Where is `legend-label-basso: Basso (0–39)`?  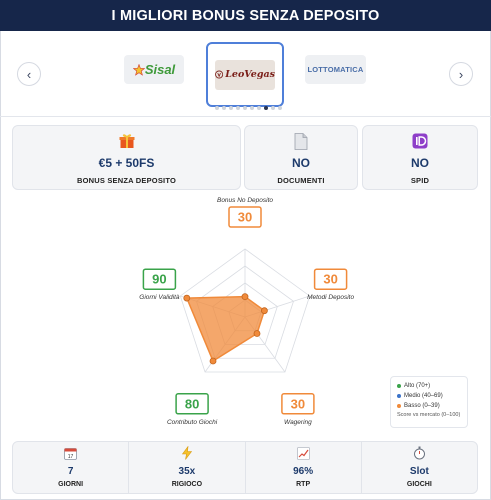
legend-label-basso: Basso (0–39) is located at coordinates (422, 406).